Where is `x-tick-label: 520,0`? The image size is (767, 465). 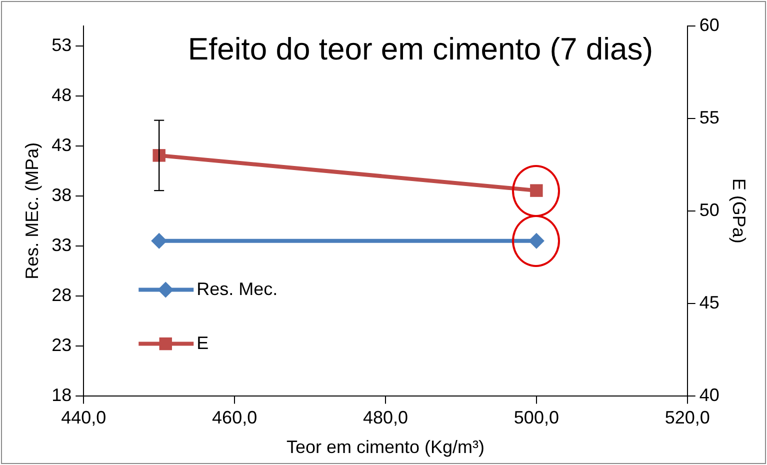 x-tick-label: 520,0 is located at coordinates (687, 418).